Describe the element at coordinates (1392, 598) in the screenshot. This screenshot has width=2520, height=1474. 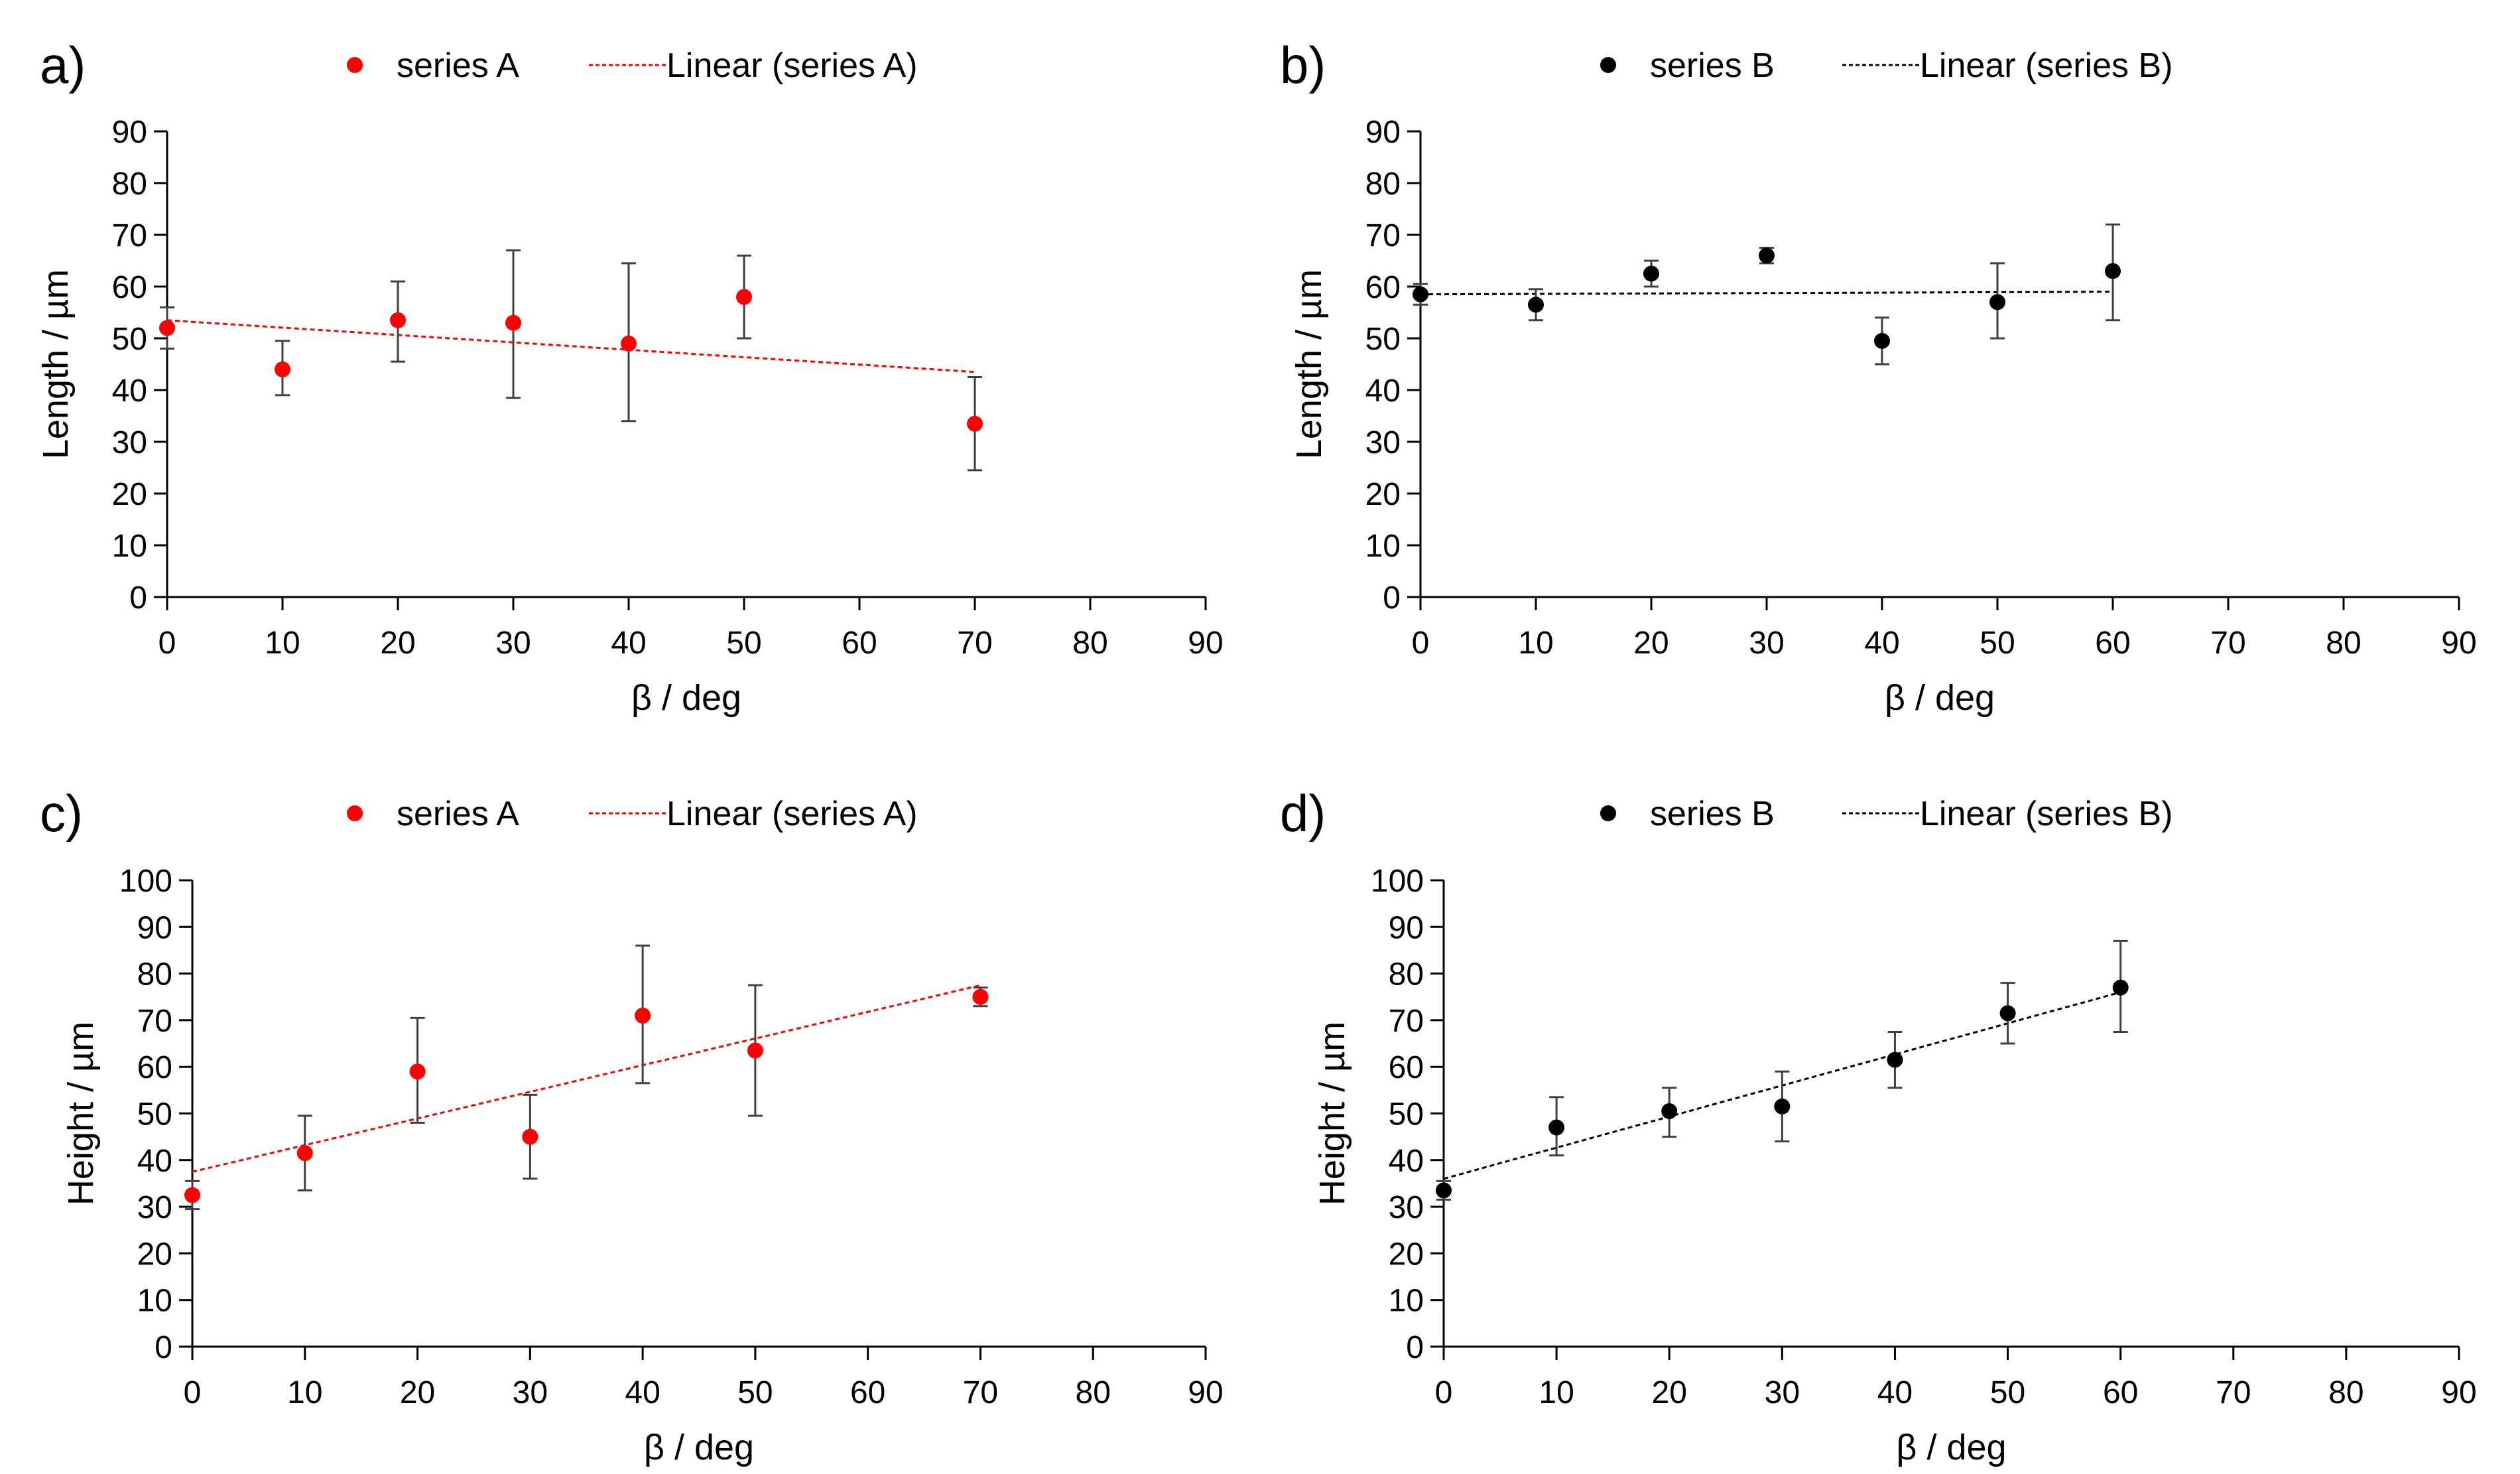
I see `y-tick-label: 0` at that location.